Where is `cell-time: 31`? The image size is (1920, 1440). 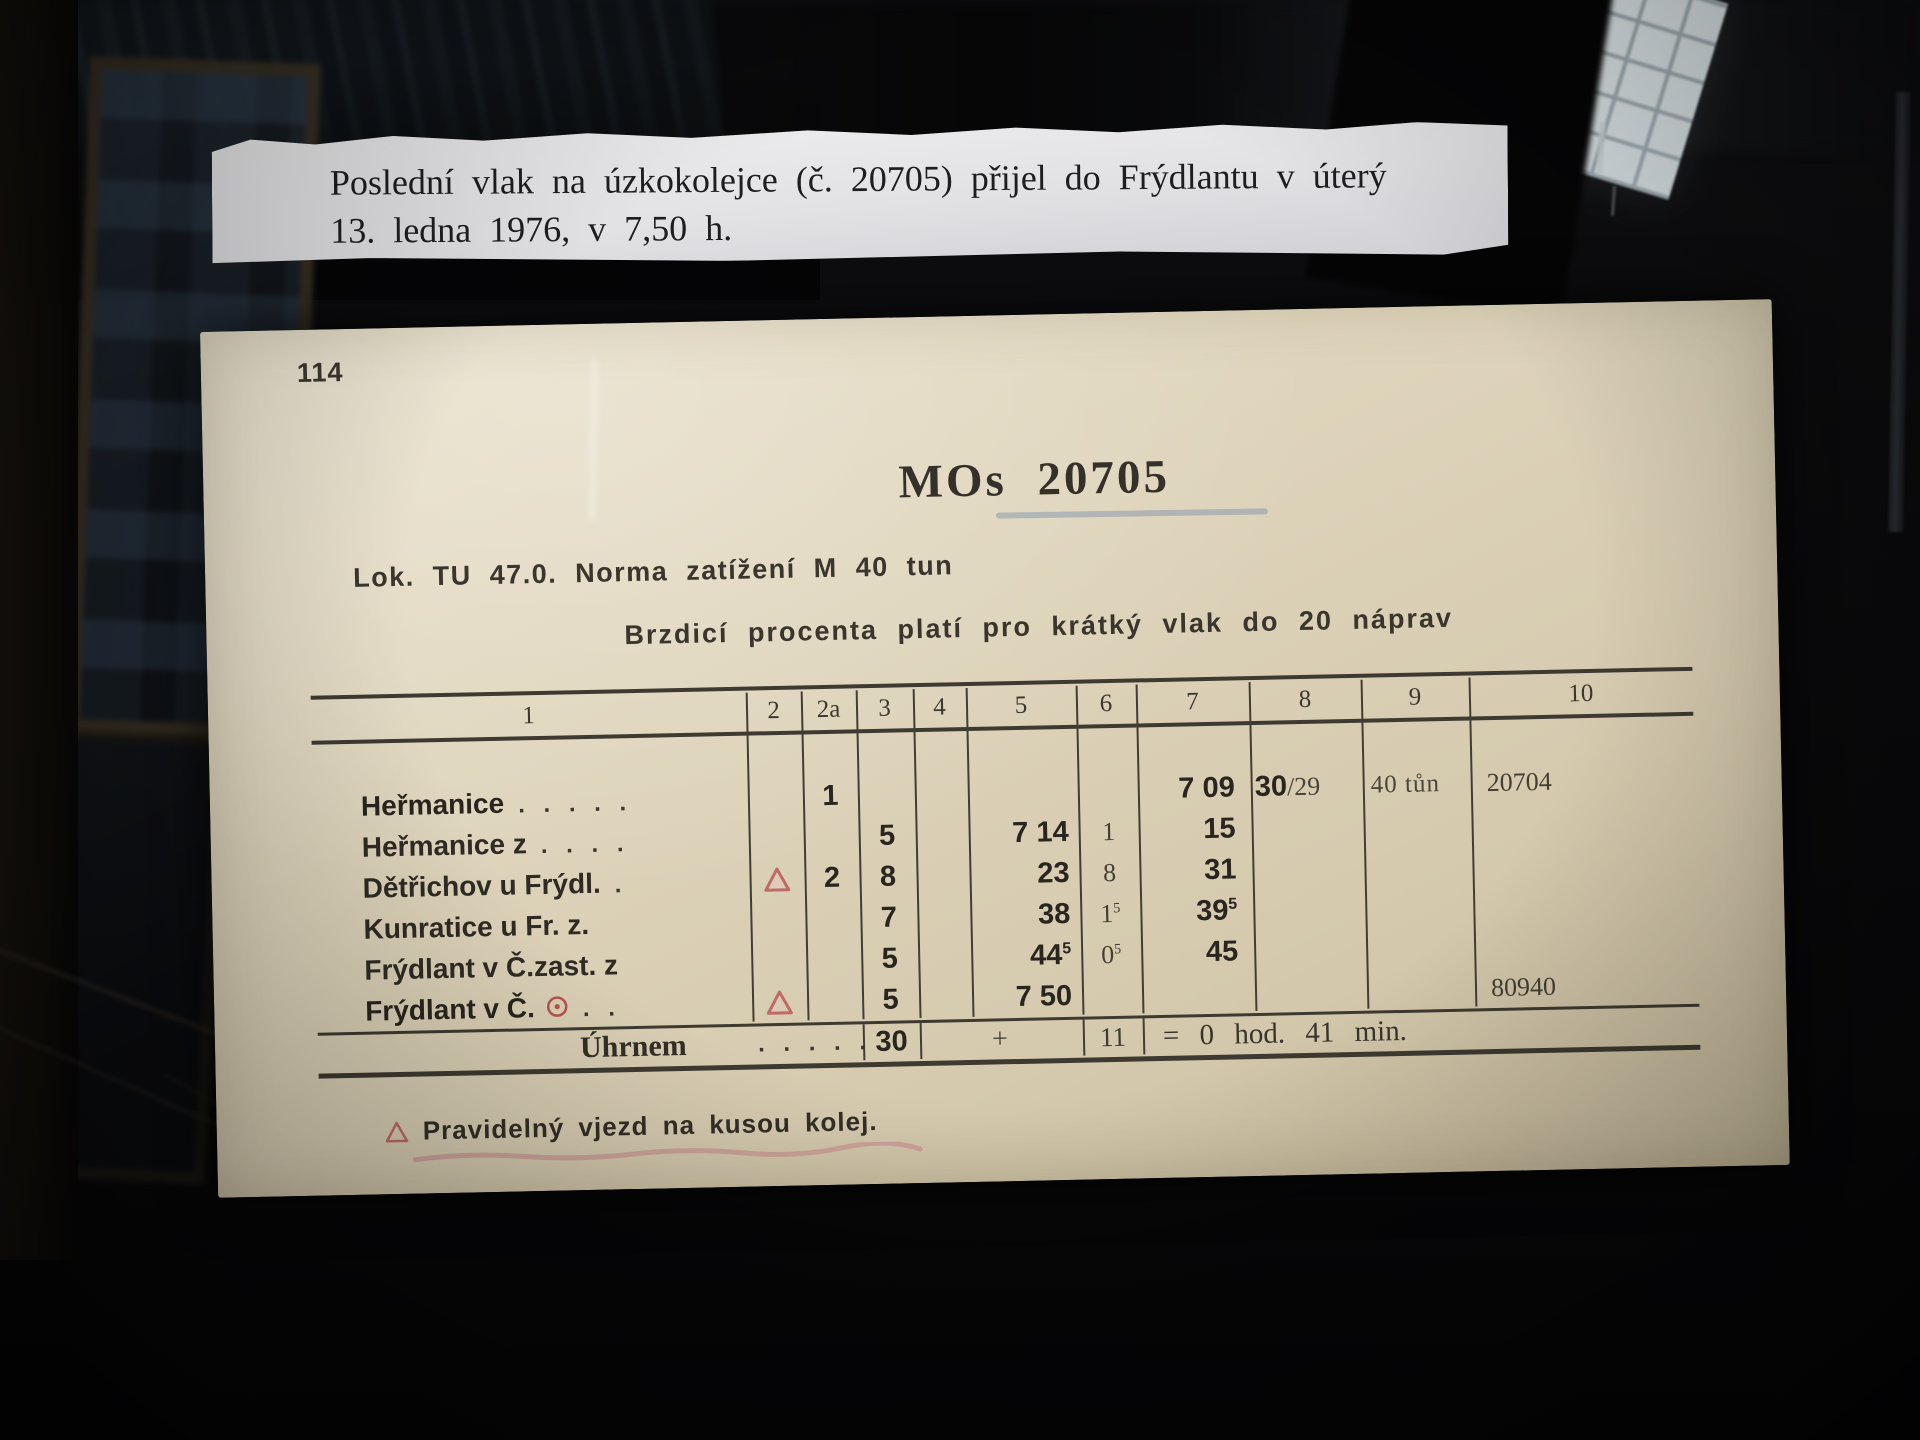 cell-time: 31 is located at coordinates (1220, 870).